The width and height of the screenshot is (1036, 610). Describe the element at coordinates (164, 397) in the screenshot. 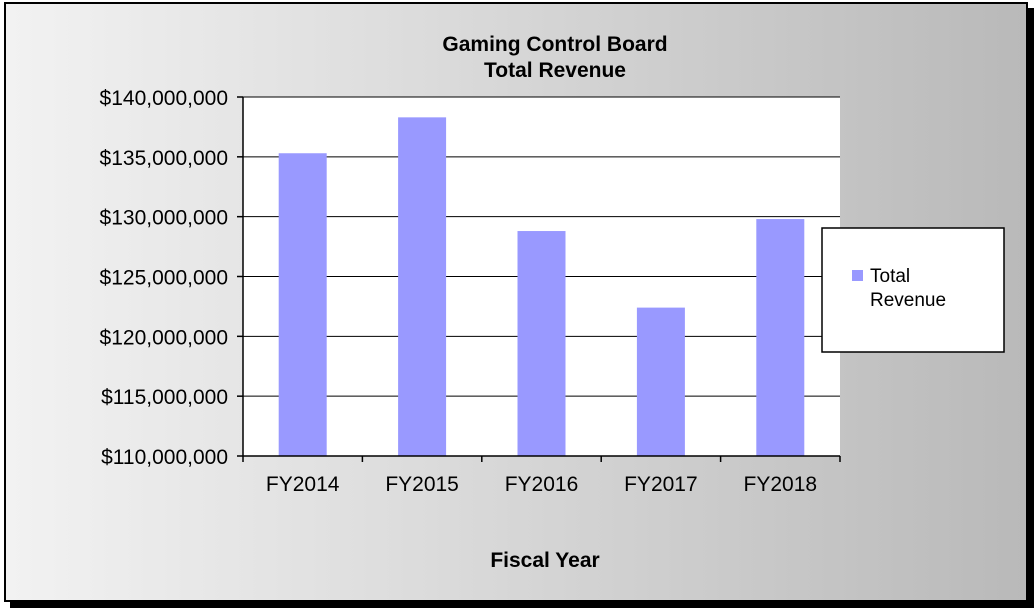

I see `y-tick-label: $115,000,000` at that location.